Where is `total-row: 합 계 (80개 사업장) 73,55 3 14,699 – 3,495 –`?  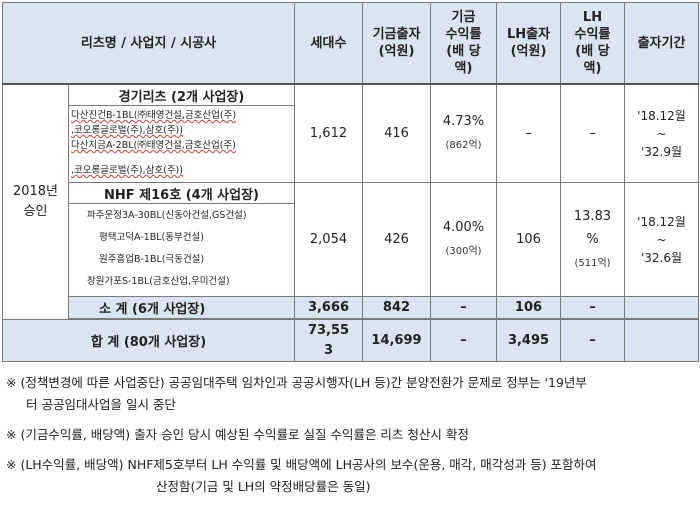
total-row: 합 계 (80개 사업장) 73,55 3 14,699 – 3,495 – is located at coordinates (350, 340).